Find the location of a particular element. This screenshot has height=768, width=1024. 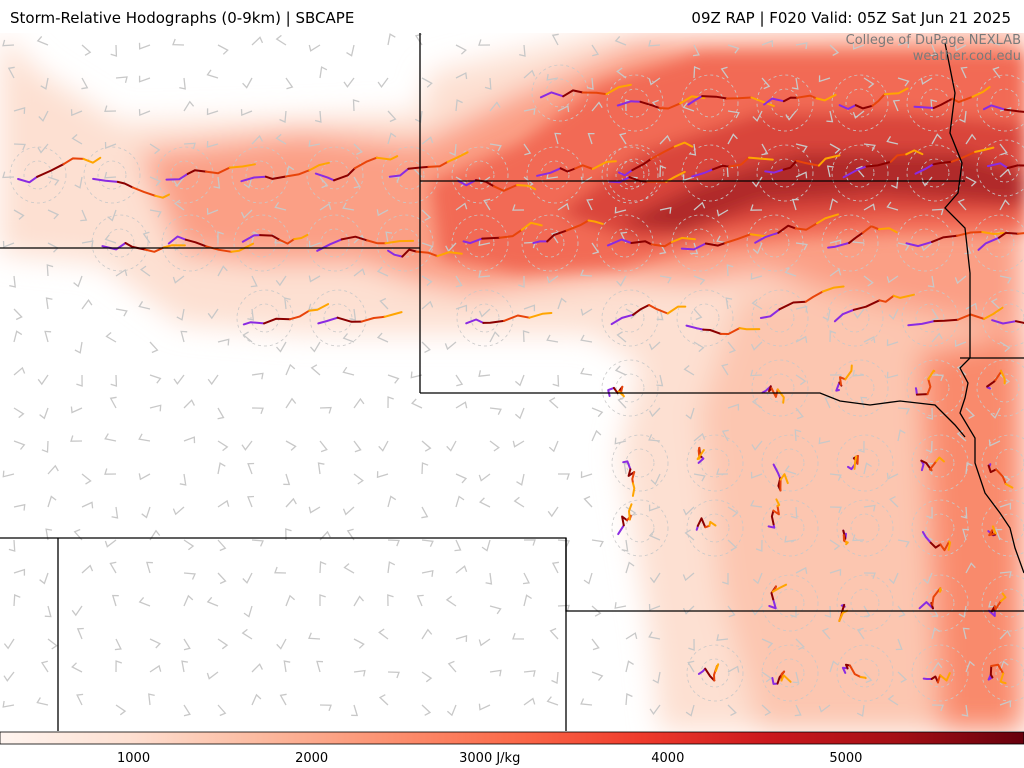

colorbar-label: 5000 is located at coordinates (846, 758).